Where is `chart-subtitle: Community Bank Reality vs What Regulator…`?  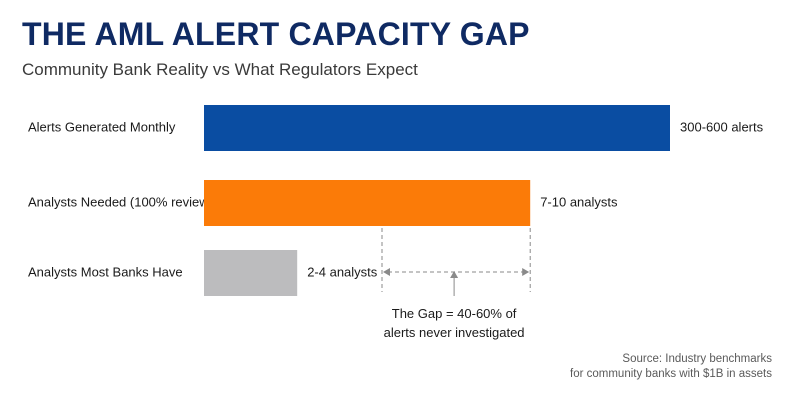 chart-subtitle: Community Bank Reality vs What Regulator… is located at coordinates (220, 69).